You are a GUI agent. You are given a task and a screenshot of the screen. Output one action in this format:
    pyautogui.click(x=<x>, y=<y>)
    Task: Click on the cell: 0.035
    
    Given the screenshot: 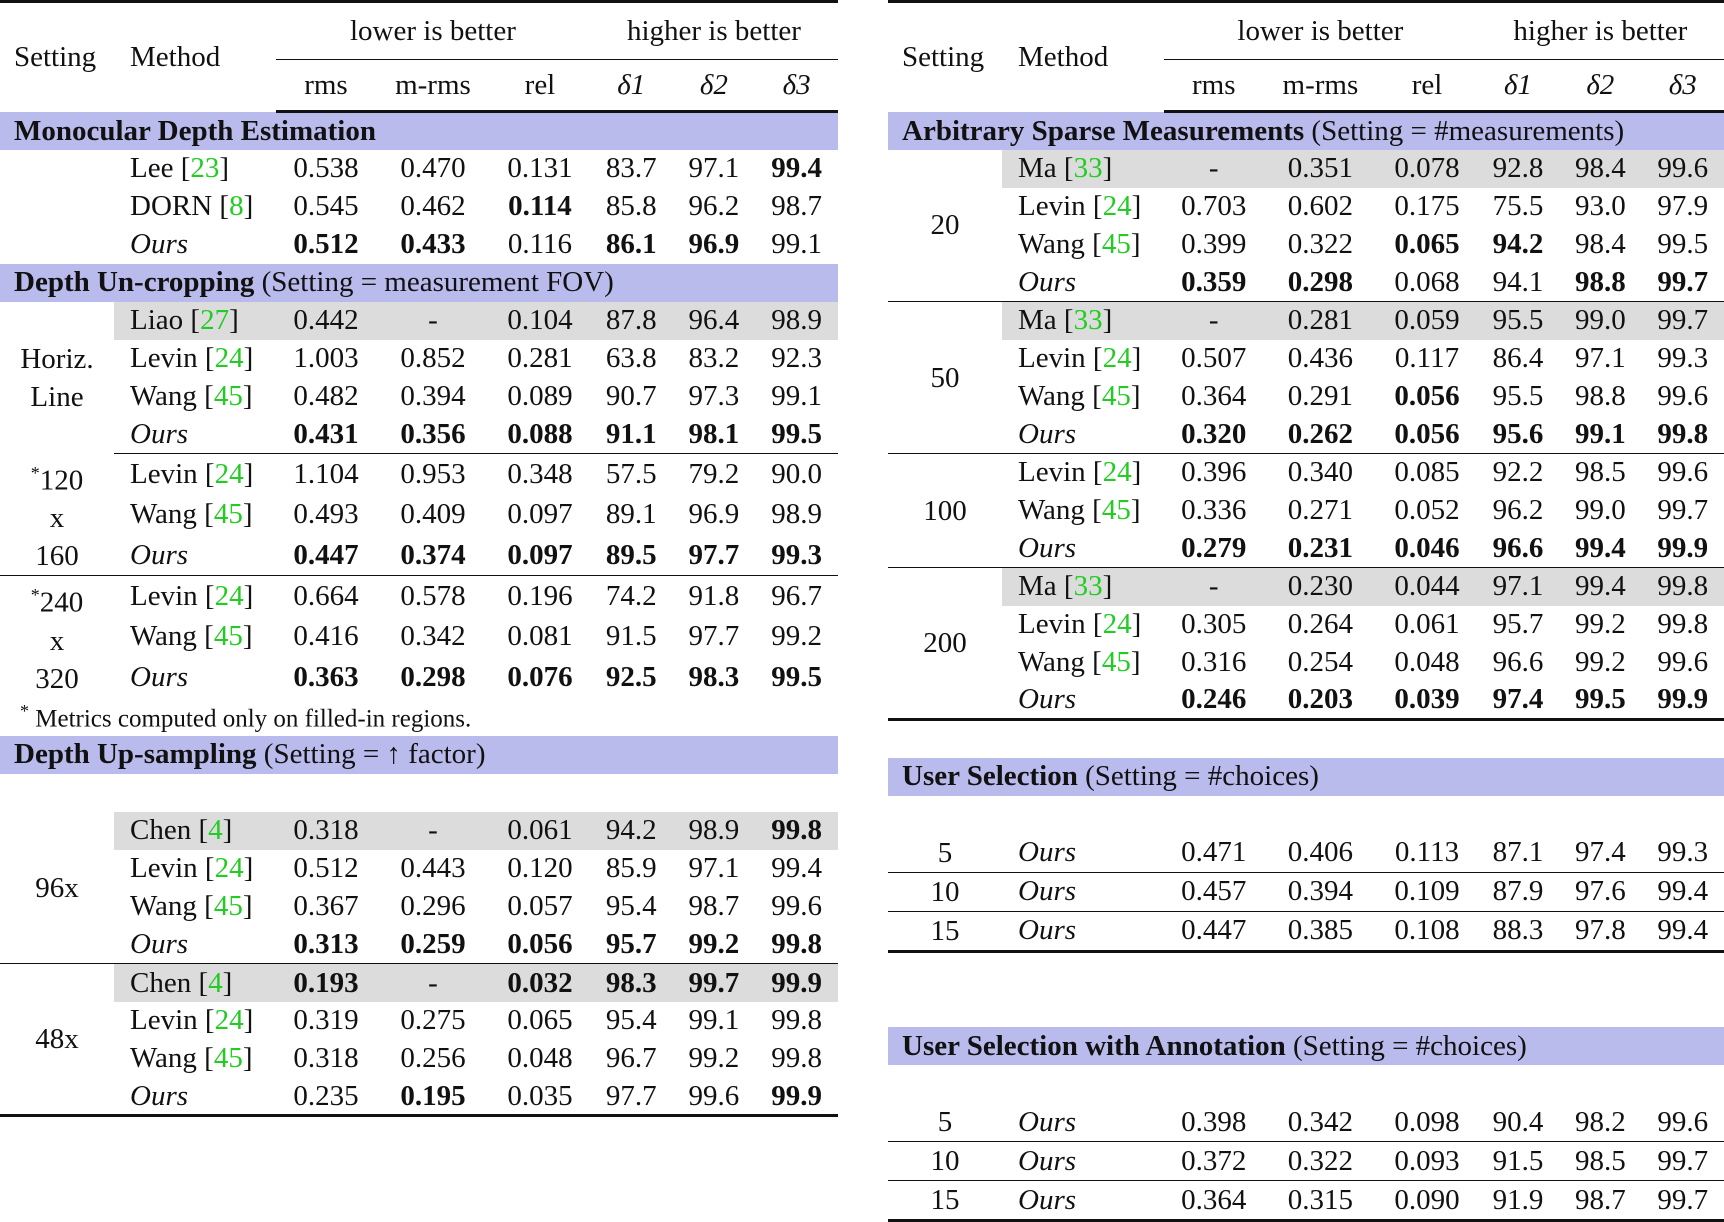 What is the action you would take?
    pyautogui.click(x=540, y=1097)
    